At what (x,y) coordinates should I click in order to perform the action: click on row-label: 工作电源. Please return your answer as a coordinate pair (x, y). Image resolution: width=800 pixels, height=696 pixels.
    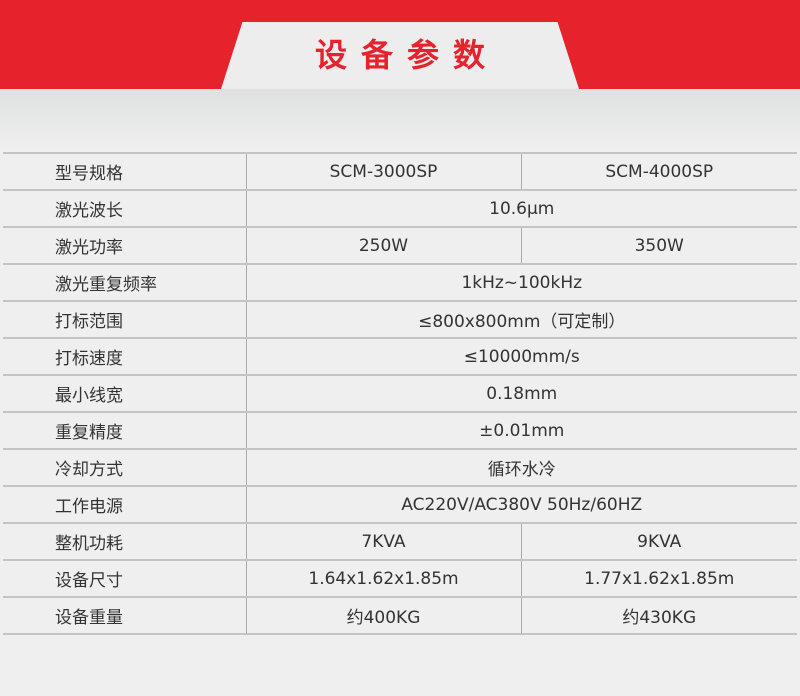
    Looking at the image, I should click on (125, 504).